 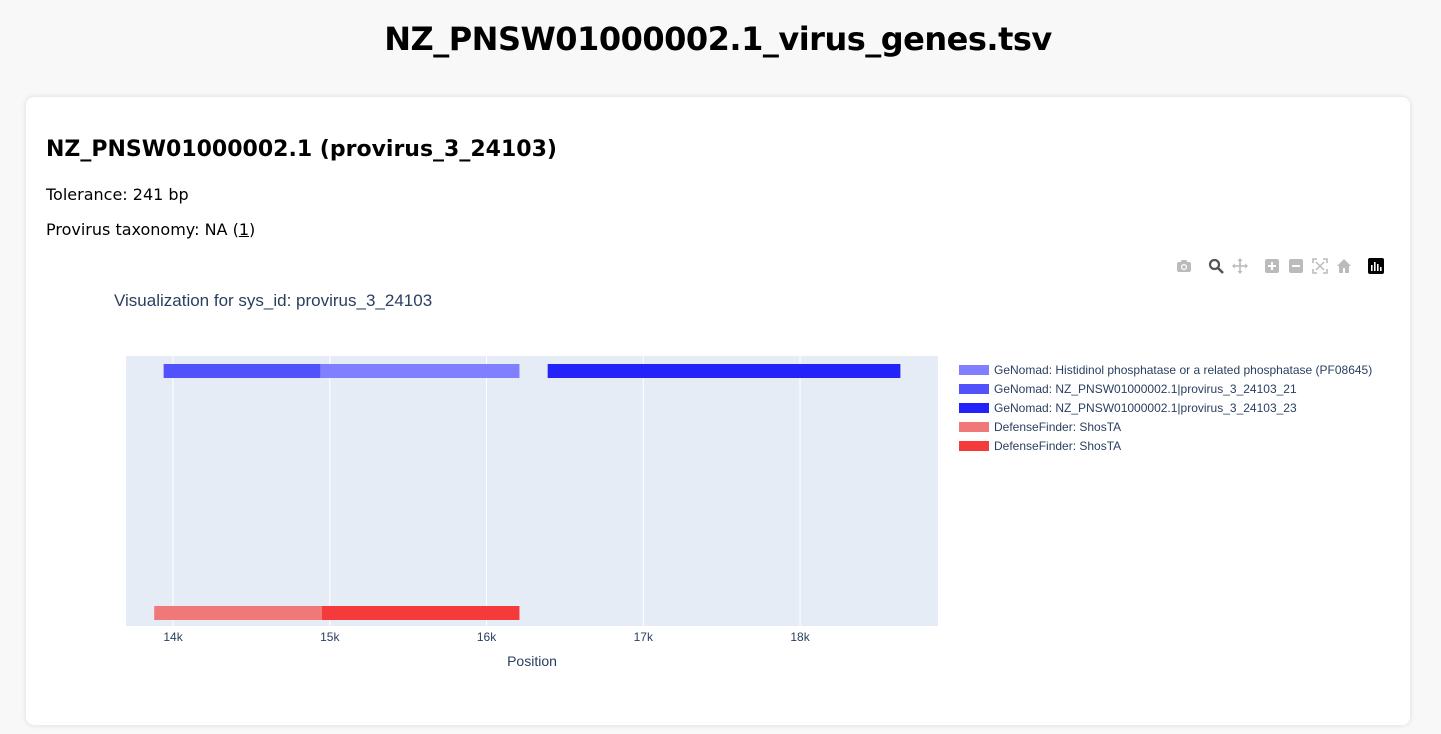 I want to click on plotly-logo-icon, so click(x=1376, y=266).